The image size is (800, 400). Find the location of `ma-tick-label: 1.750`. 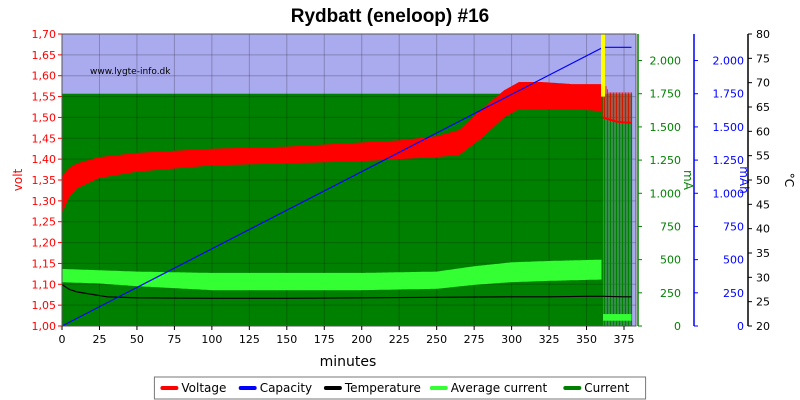

ma-tick-label: 1.750 is located at coordinates (666, 94).